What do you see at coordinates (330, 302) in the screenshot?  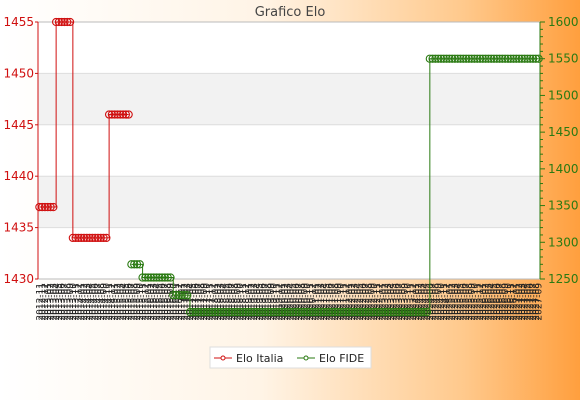 I see `x-tick-label: 2021-06` at bounding box center [330, 302].